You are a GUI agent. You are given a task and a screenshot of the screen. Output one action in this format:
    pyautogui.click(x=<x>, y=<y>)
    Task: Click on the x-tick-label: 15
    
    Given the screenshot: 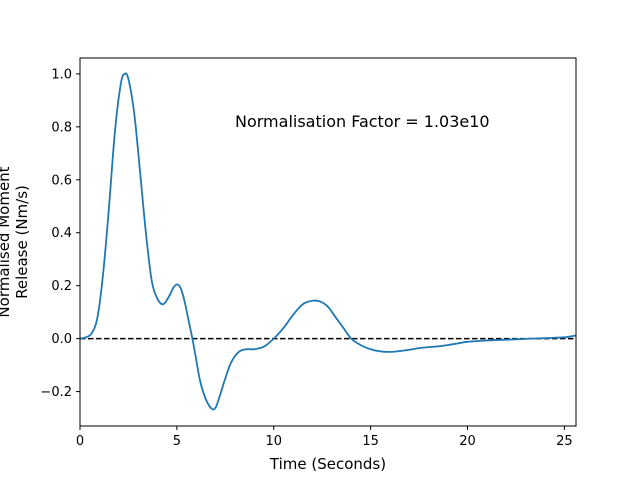 What is the action you would take?
    pyautogui.click(x=370, y=441)
    